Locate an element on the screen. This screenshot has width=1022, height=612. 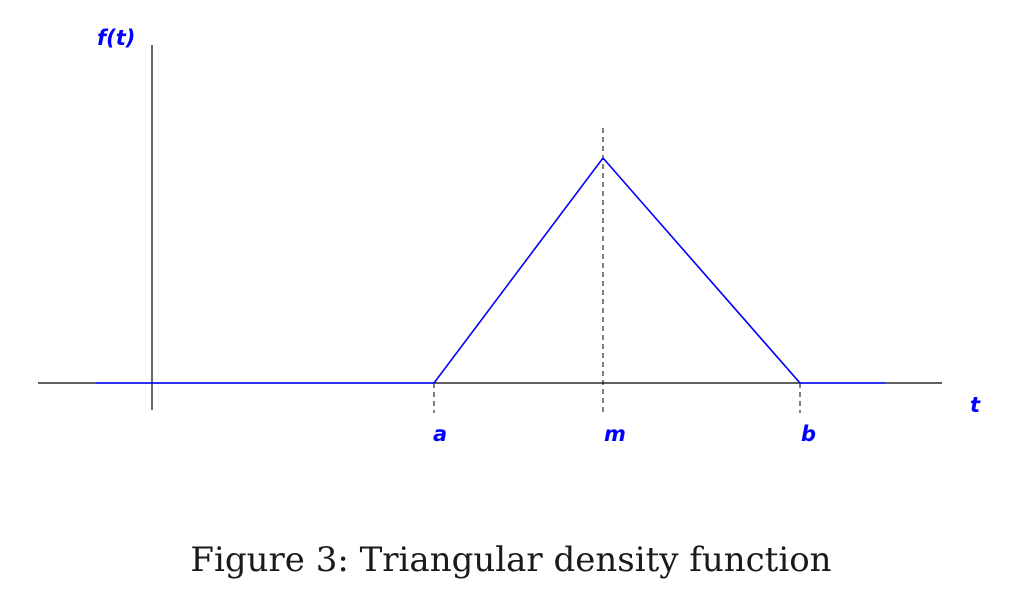
tick-label-m: m is located at coordinates (615, 434).